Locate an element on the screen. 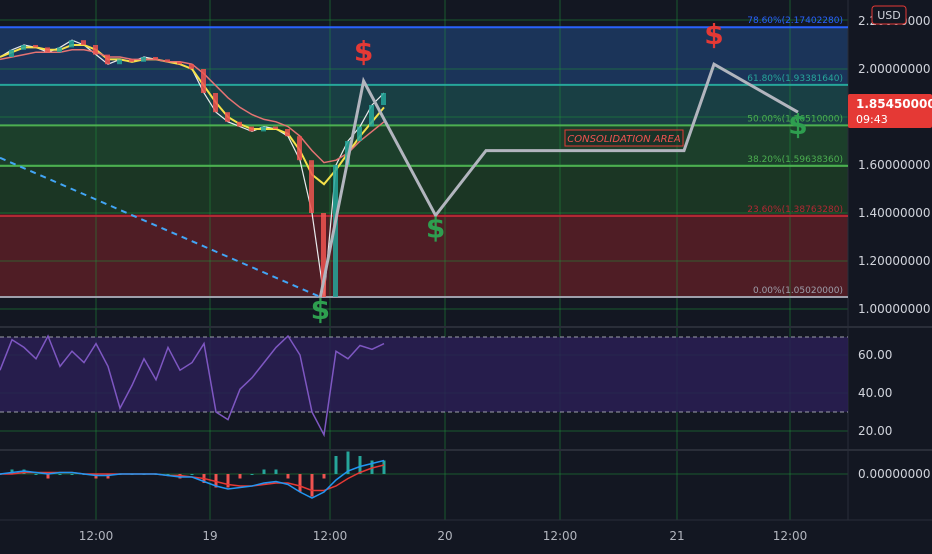 The height and width of the screenshot is (554, 932). time-tick-4: 12:00 is located at coordinates (560, 536).